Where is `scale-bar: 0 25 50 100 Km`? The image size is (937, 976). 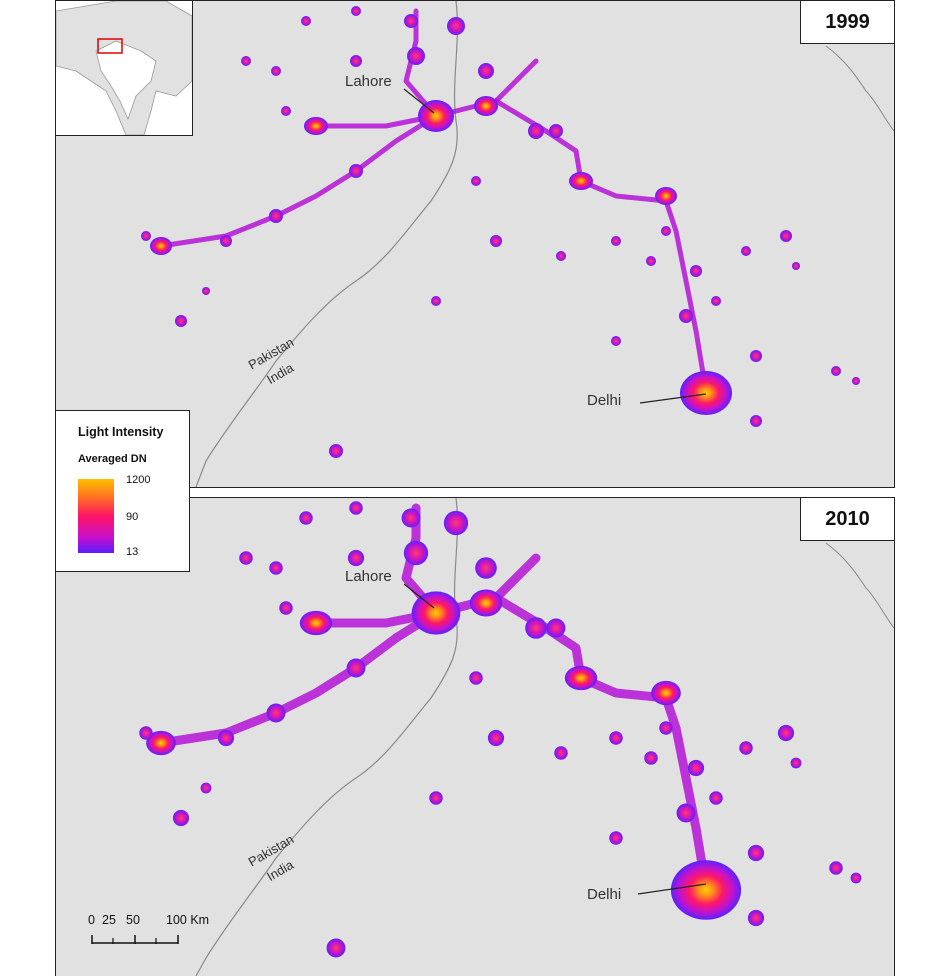 scale-bar: 0 25 50 100 Km is located at coordinates (158, 933).